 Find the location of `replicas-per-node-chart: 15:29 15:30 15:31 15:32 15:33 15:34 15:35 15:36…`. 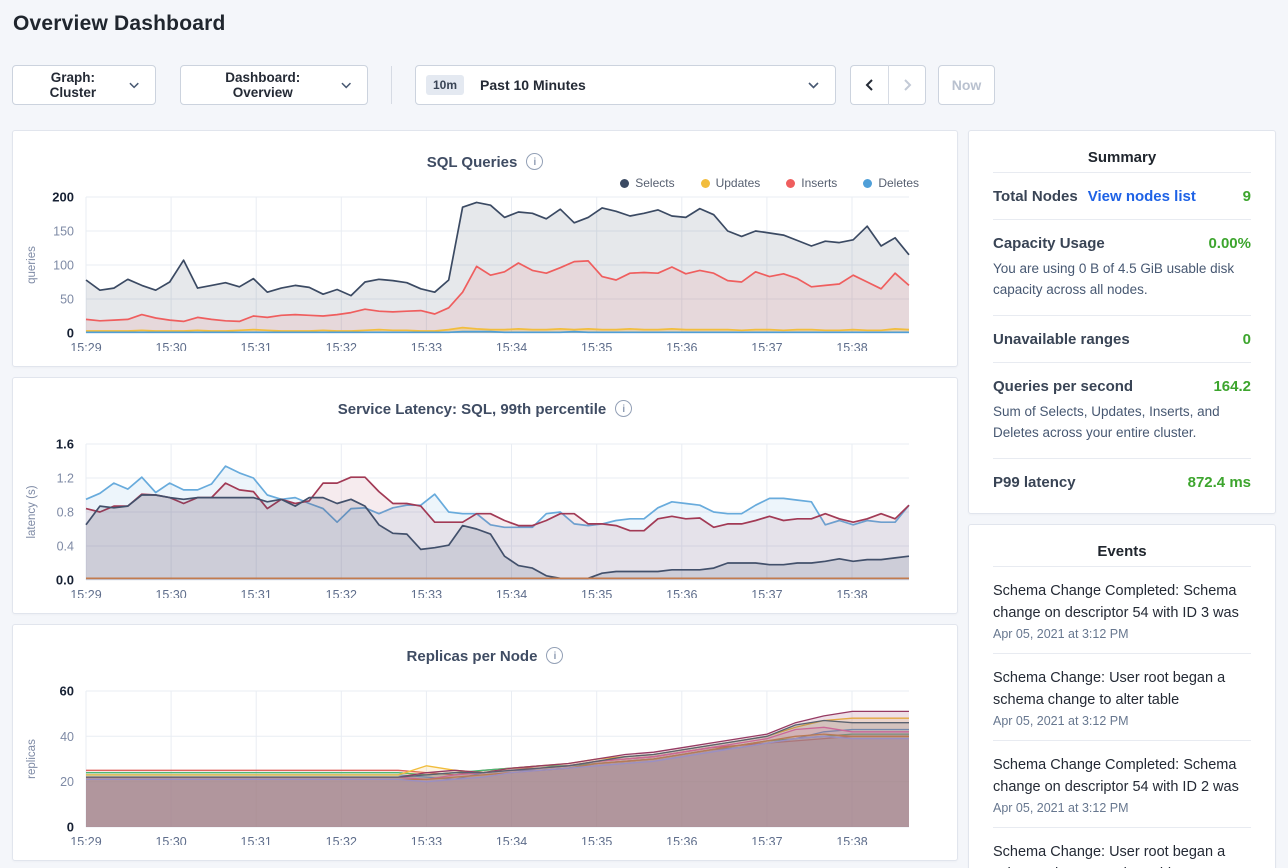

replicas-per-node-chart: 15:29 15:30 15:31 15:32 15:33 15:34 15:35 15:36… is located at coordinates (467, 764).